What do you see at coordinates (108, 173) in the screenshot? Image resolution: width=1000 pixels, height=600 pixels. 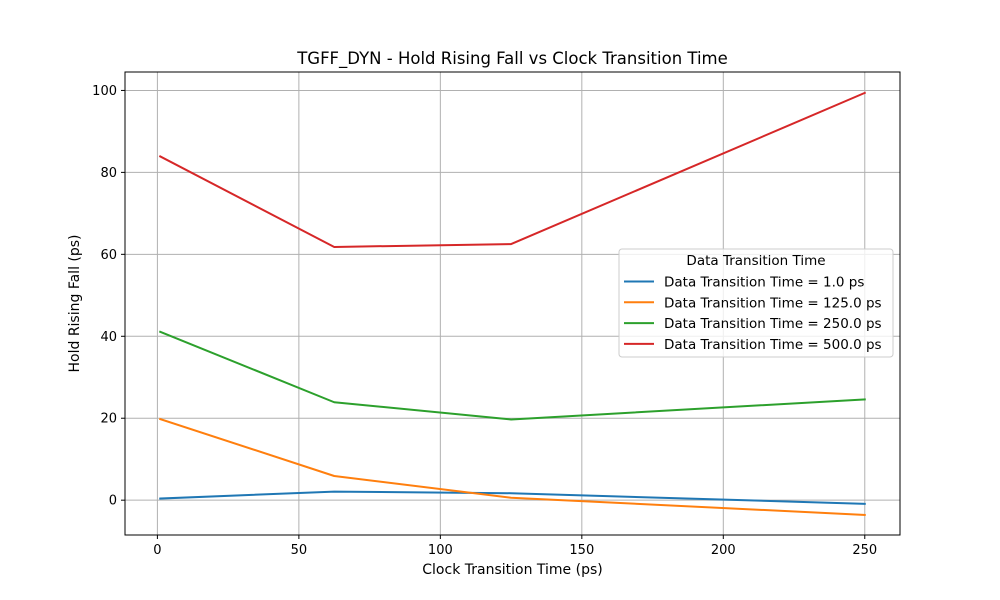 I see `y-tick-label: 80` at bounding box center [108, 173].